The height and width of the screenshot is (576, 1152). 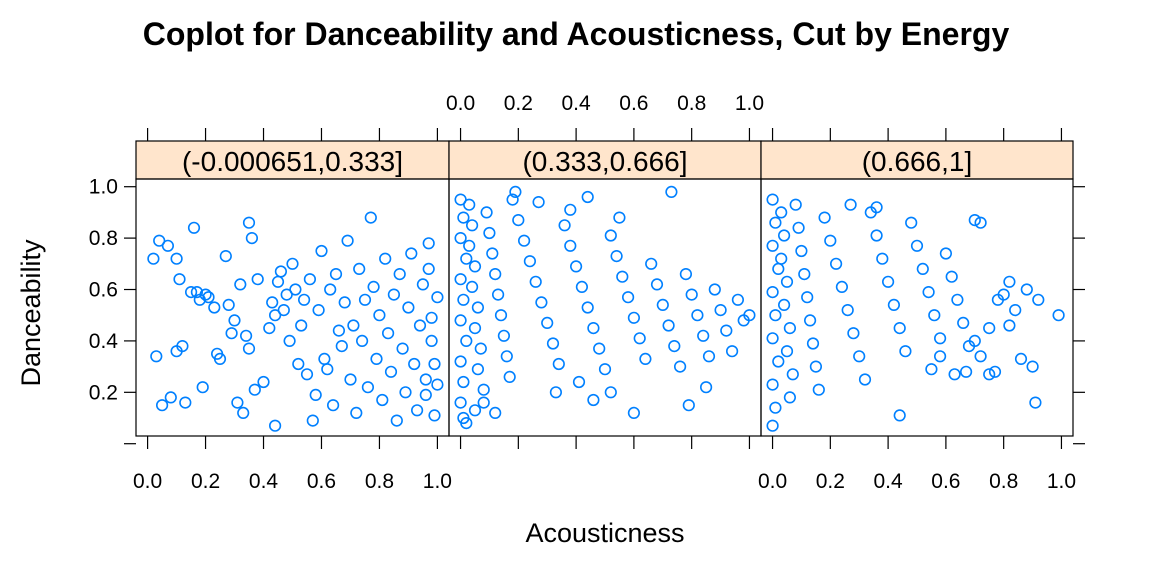 What do you see at coordinates (917, 161) in the screenshot?
I see `strip-label: (0.666,1]` at bounding box center [917, 161].